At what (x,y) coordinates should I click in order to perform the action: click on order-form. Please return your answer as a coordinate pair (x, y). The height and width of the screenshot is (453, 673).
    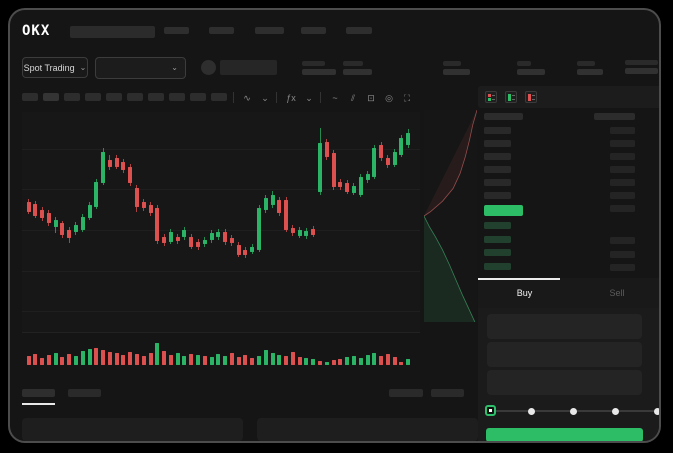
    Looking at the image, I should click on (568, 374).